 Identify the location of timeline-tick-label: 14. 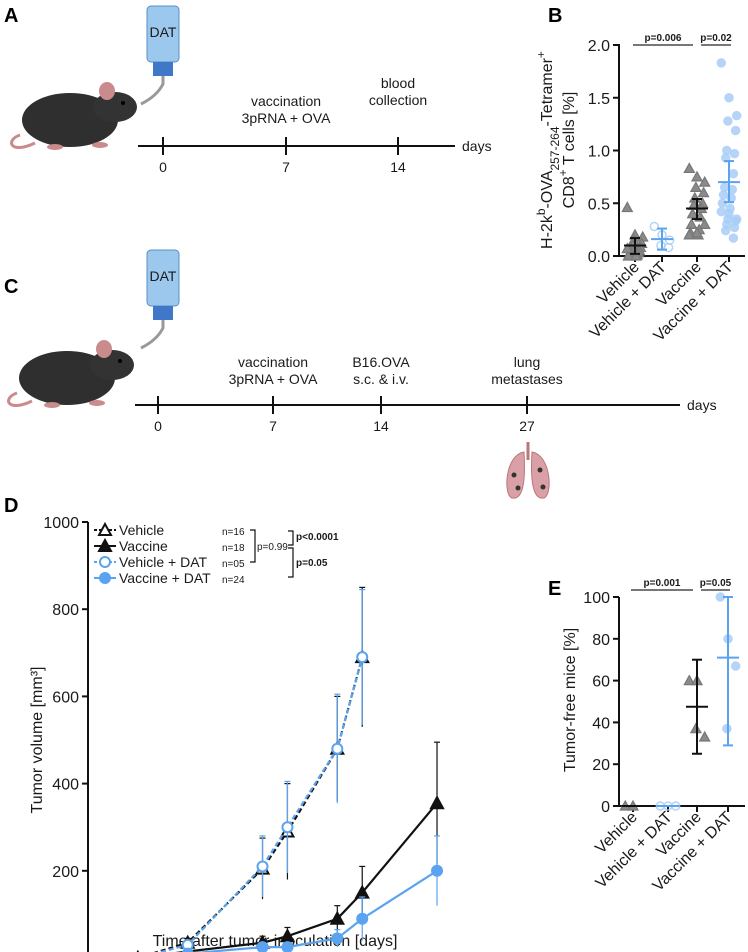
(381, 426).